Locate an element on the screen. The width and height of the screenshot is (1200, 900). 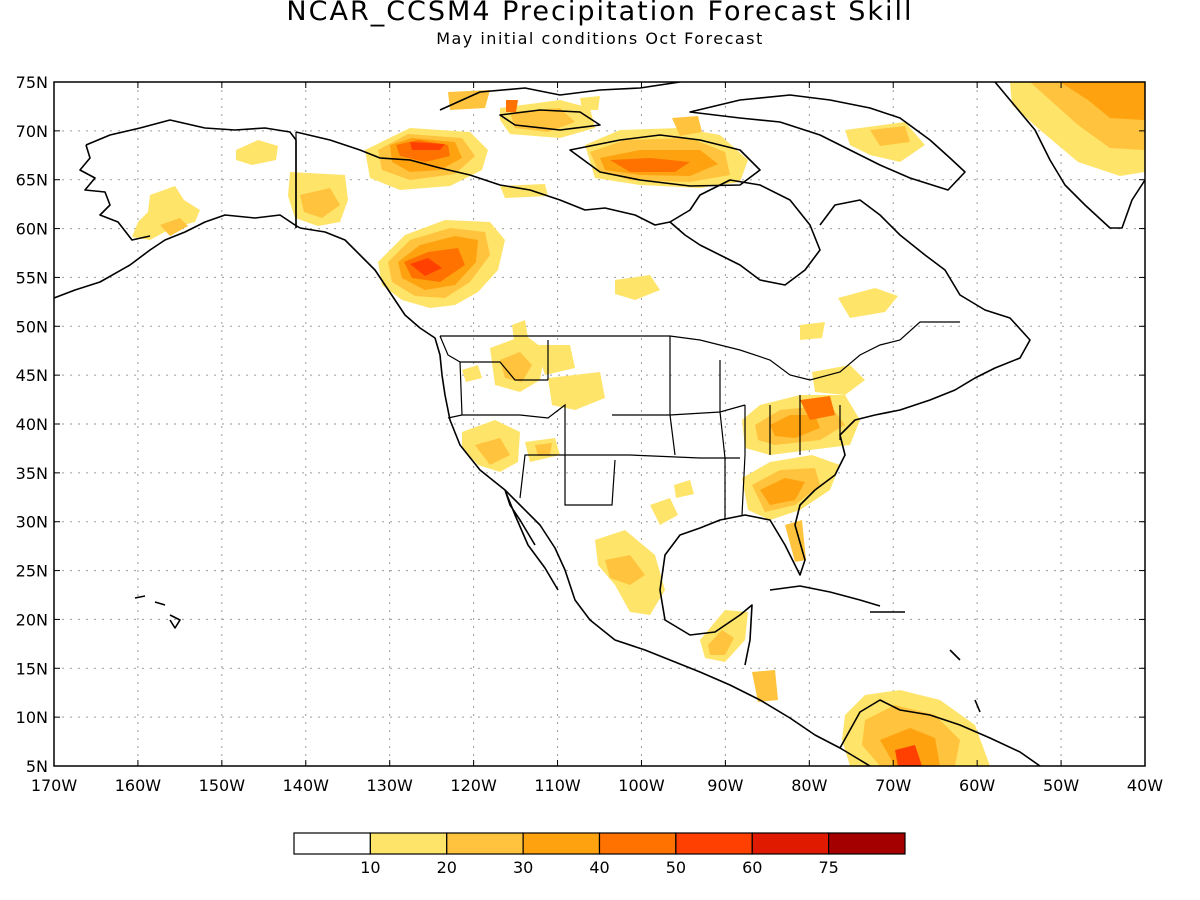
lon-label: 60W is located at coordinates (977, 785).